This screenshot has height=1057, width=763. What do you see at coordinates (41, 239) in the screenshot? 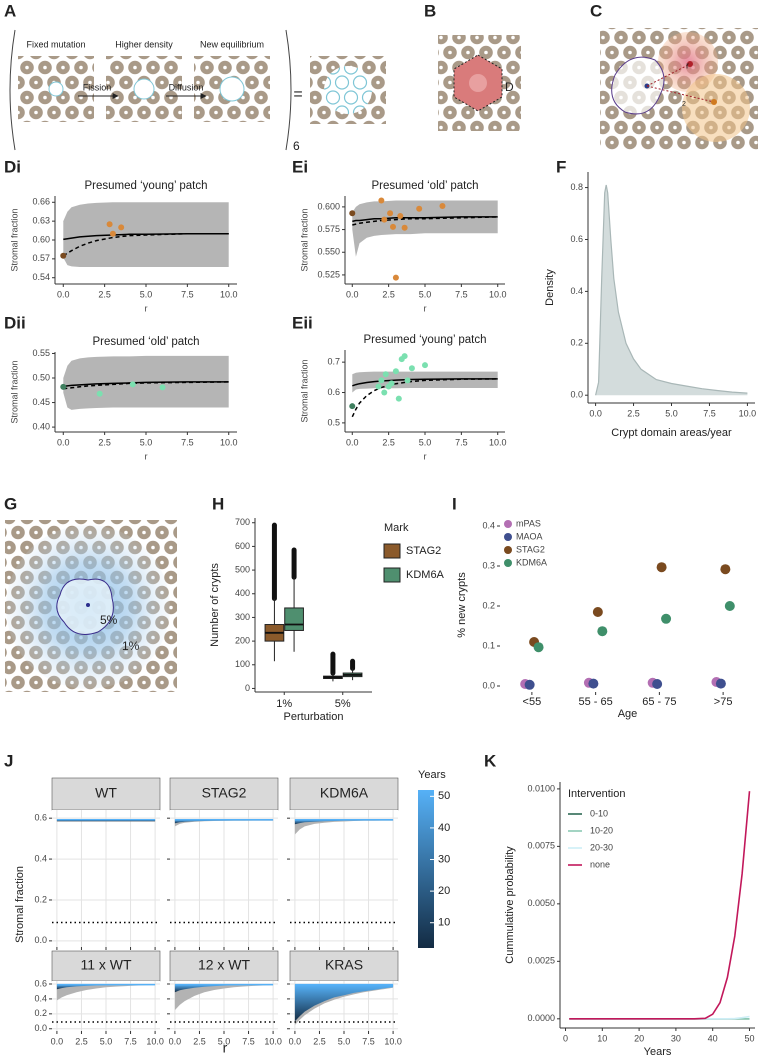
I see `y-tick-label: 0.60` at bounding box center [41, 239].